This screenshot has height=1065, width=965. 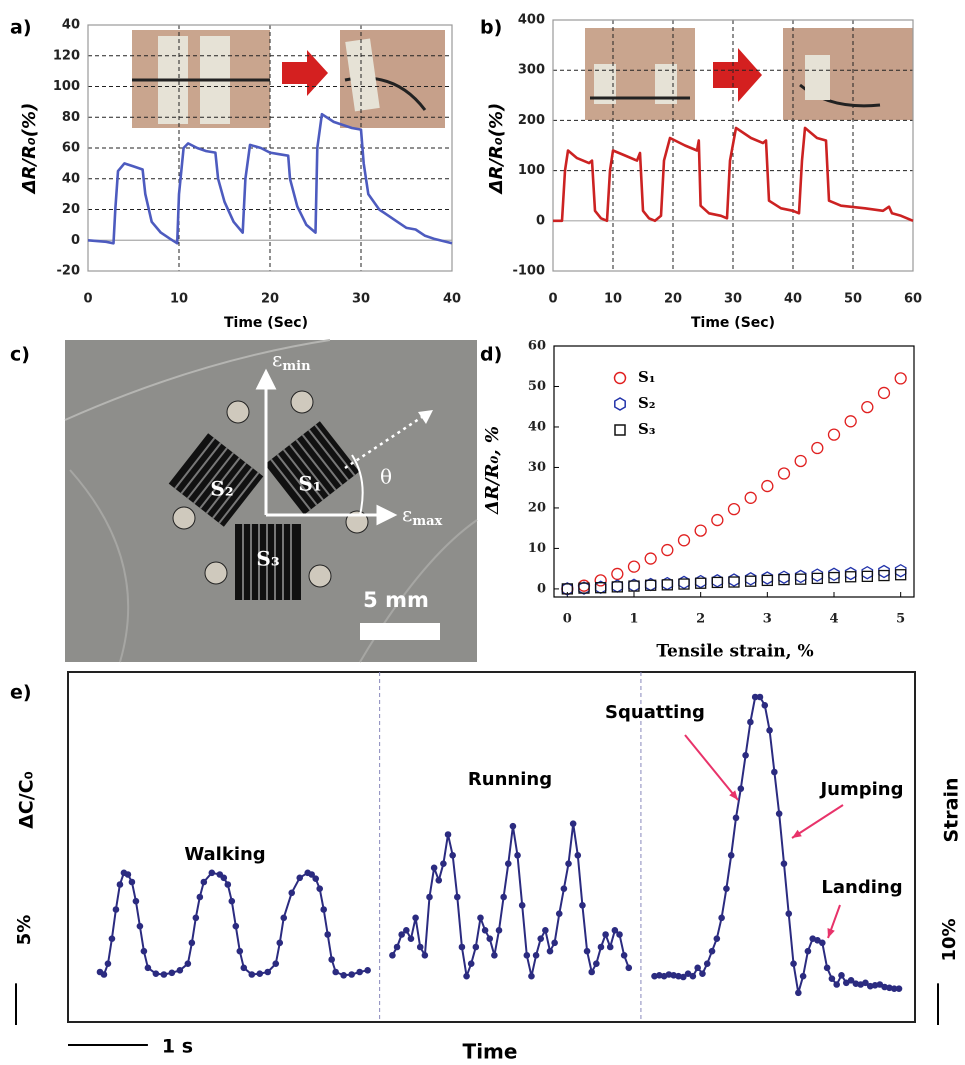 I want to click on symbol: ε, so click(x=407, y=514).